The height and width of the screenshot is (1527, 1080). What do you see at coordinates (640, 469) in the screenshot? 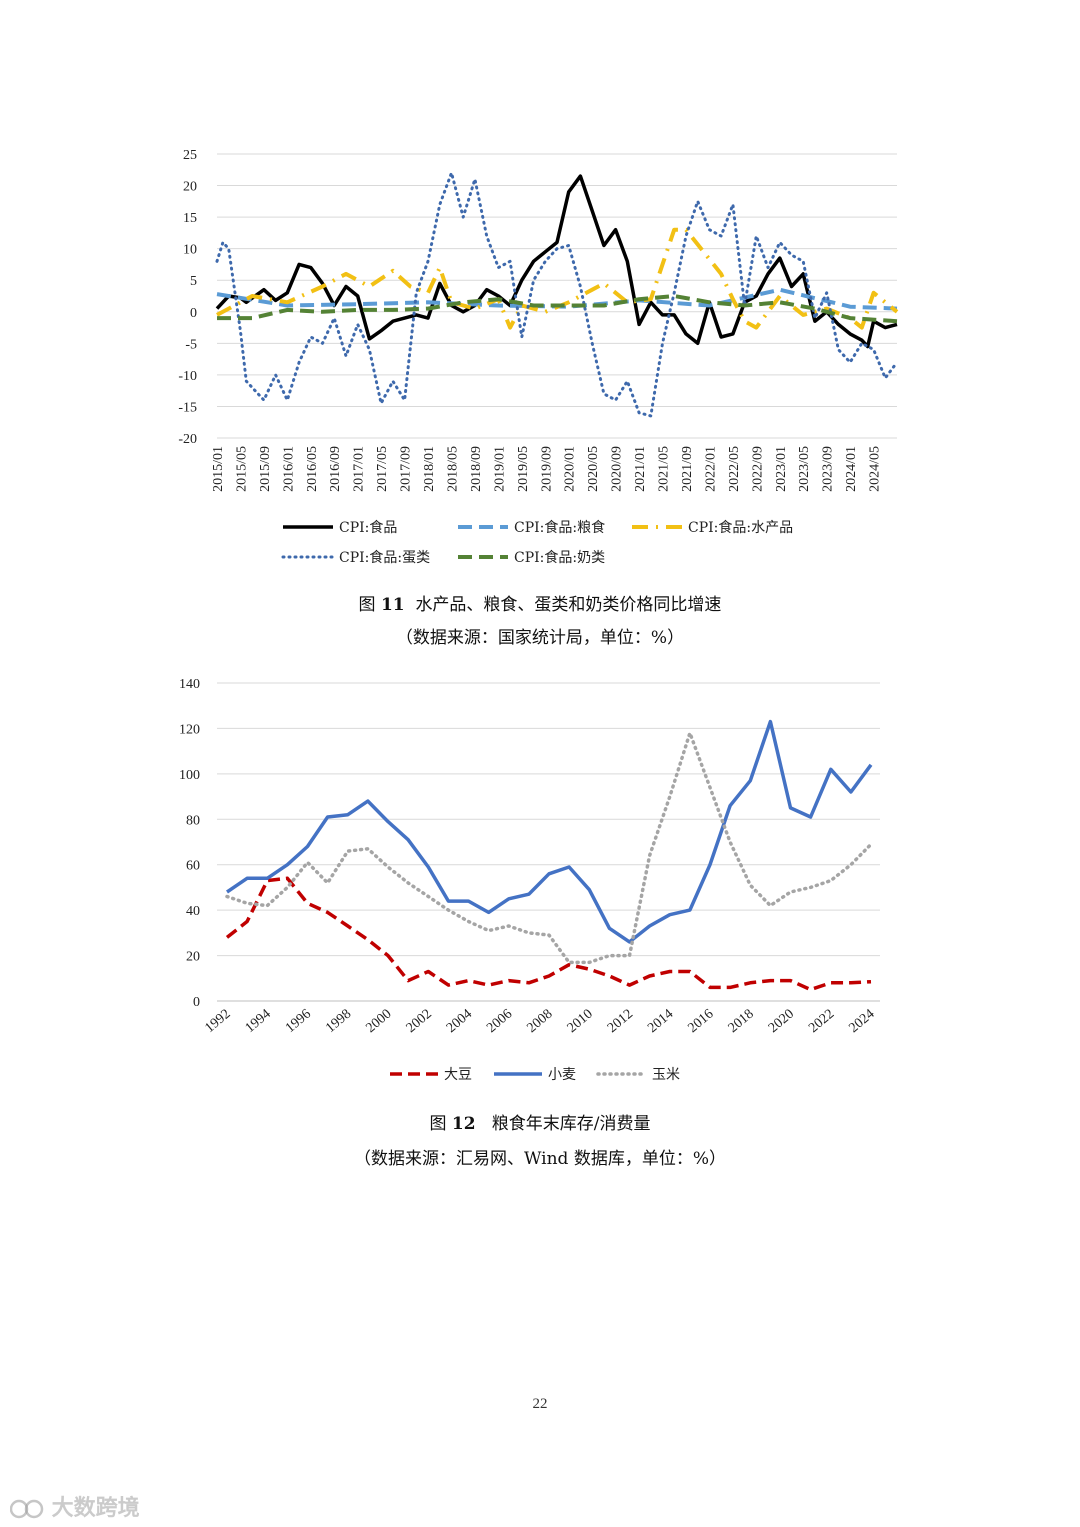
I see `x-tick-label: 2021/01` at bounding box center [640, 469].